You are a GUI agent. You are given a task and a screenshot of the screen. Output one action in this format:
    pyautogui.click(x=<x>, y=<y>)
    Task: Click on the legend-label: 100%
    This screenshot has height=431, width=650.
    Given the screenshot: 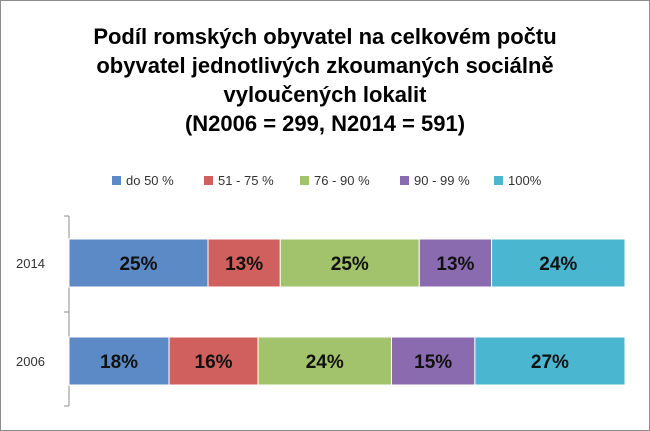 What is the action you would take?
    pyautogui.click(x=525, y=180)
    